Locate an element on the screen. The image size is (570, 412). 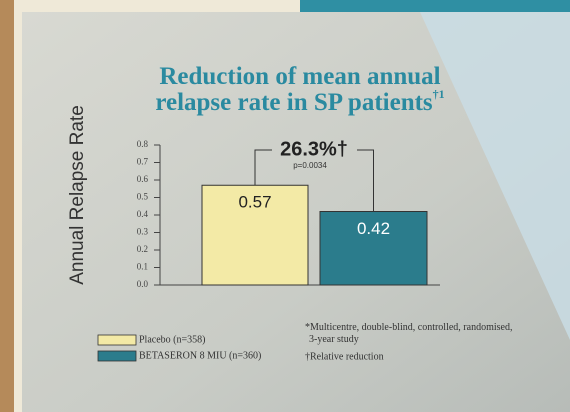
value-label: 0.42 is located at coordinates (373, 228).